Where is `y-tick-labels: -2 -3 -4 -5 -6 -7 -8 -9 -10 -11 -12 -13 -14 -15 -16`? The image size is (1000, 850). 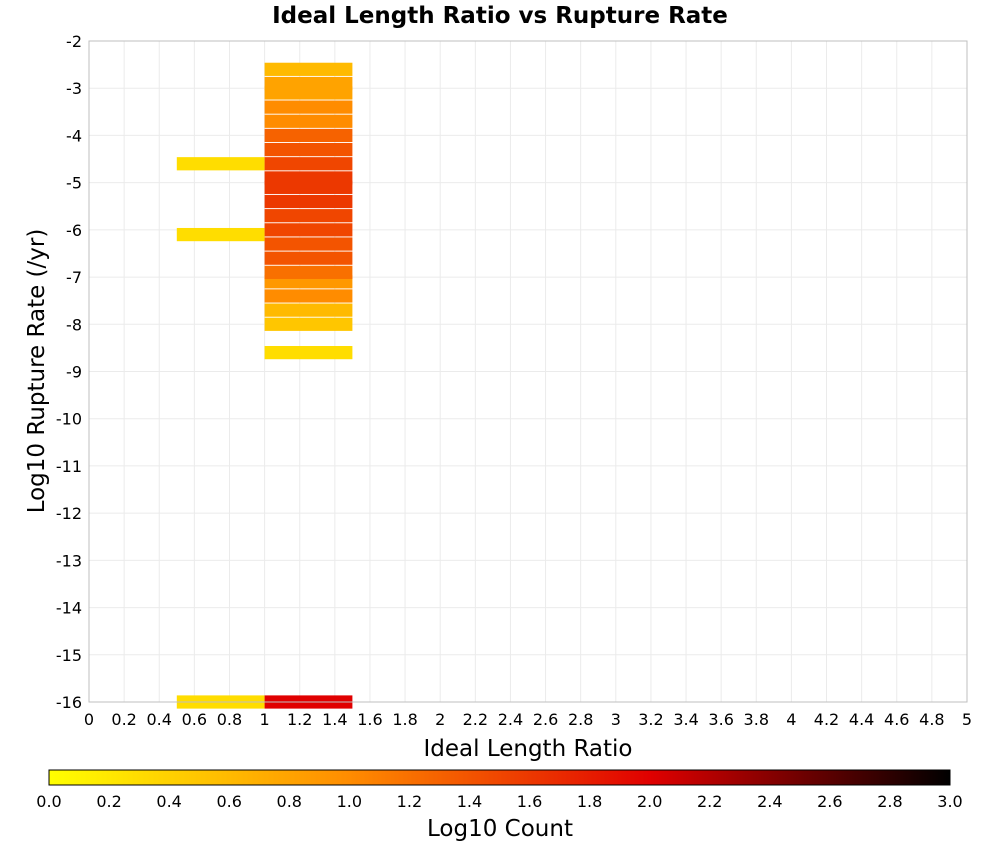
y-tick-labels: -2 -3 -4 -5 -6 -7 -8 -9 -10 -11 -12 -13 -14 -15 -16 is located at coordinates (69, 372).